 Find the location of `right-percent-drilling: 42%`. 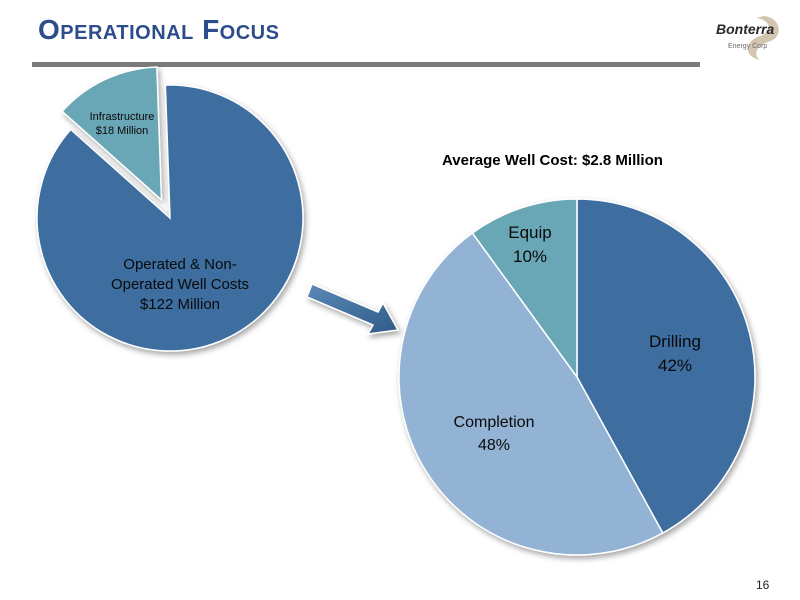

right-percent-drilling: 42% is located at coordinates (675, 365).